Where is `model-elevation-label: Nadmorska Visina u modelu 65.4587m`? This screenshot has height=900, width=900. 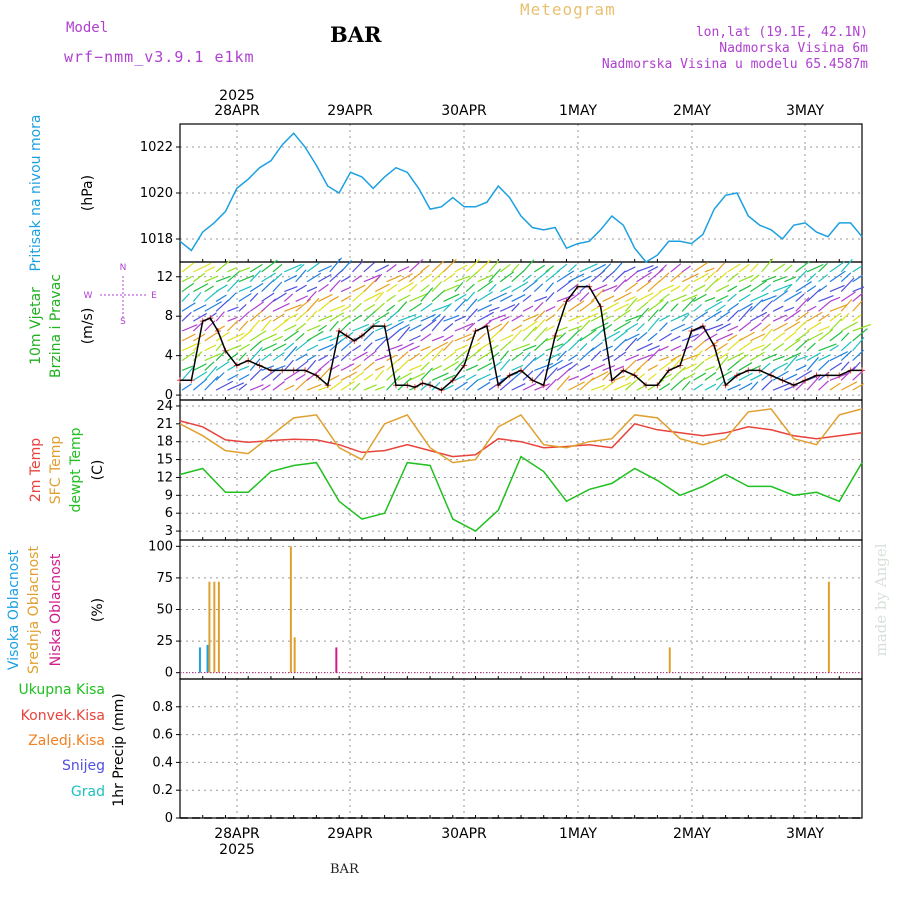
model-elevation-label: Nadmorska Visina u modelu 65.4587m is located at coordinates (734, 64).